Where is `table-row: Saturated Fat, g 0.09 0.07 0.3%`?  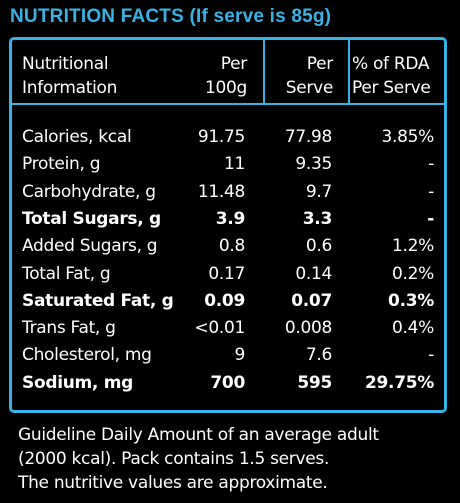 table-row: Saturated Fat, g 0.09 0.07 0.3% is located at coordinates (228, 301).